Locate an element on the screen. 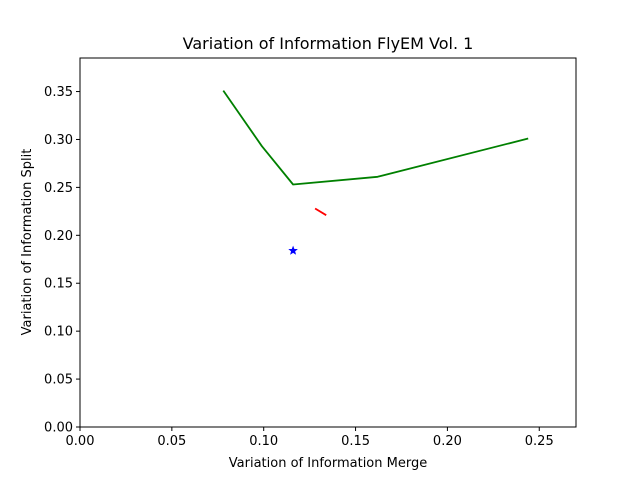  x-tick-label: 0.05 is located at coordinates (171, 441).